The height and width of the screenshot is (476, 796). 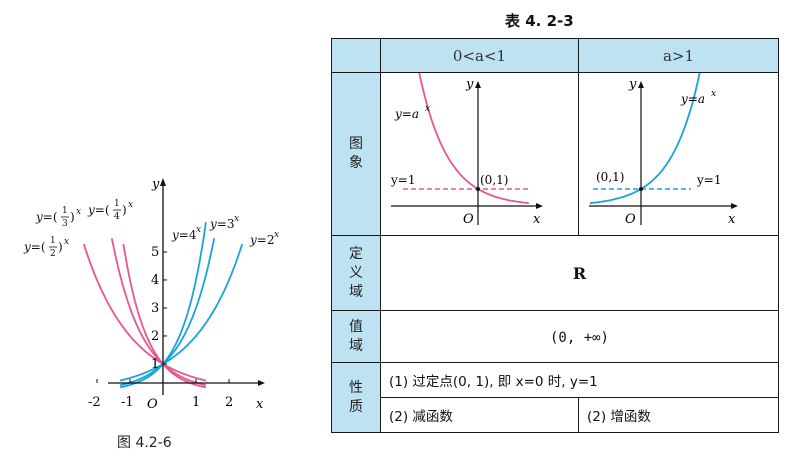 What do you see at coordinates (152, 404) in the screenshot?
I see `origin-label: O` at bounding box center [152, 404].